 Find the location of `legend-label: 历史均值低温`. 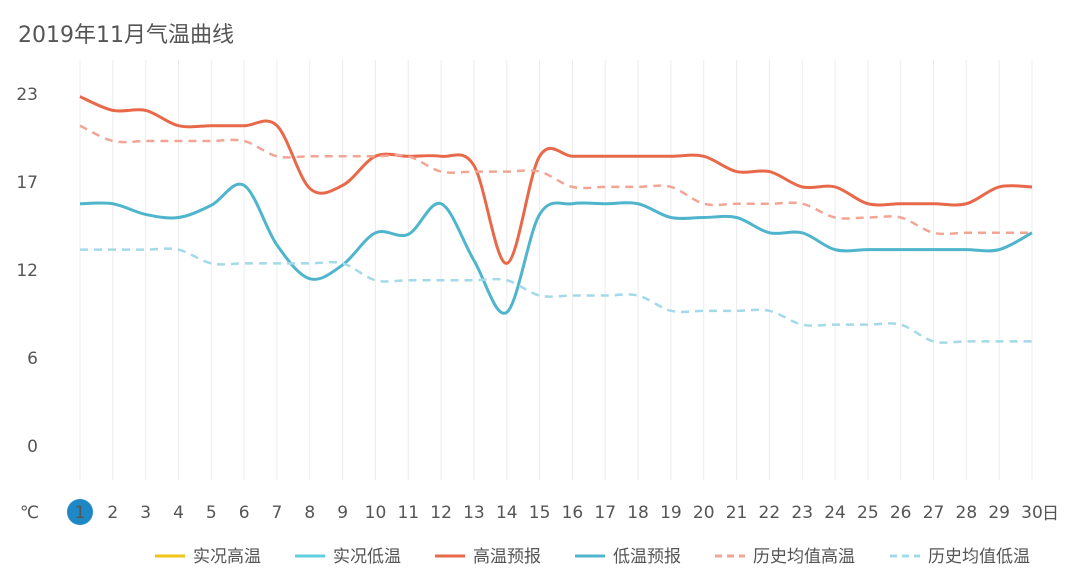

legend-label: 历史均值低温 is located at coordinates (979, 557).